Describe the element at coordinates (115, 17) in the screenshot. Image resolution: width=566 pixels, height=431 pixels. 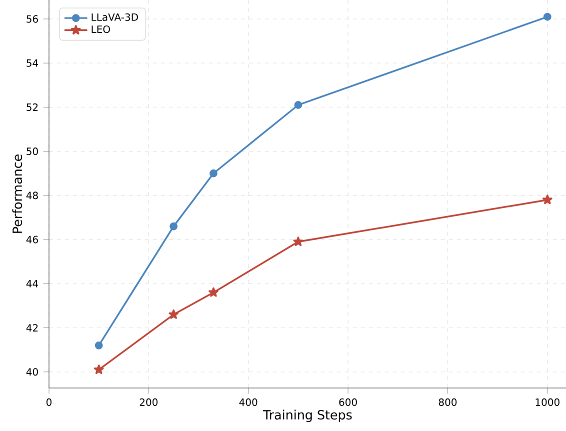
I see `legend-label: LLaVA-3D` at that location.